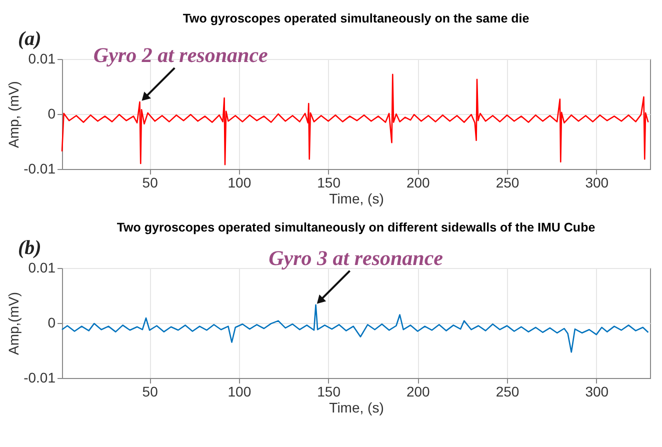  I want to click on annotation: Gyro 3 at resonance, so click(355, 258).